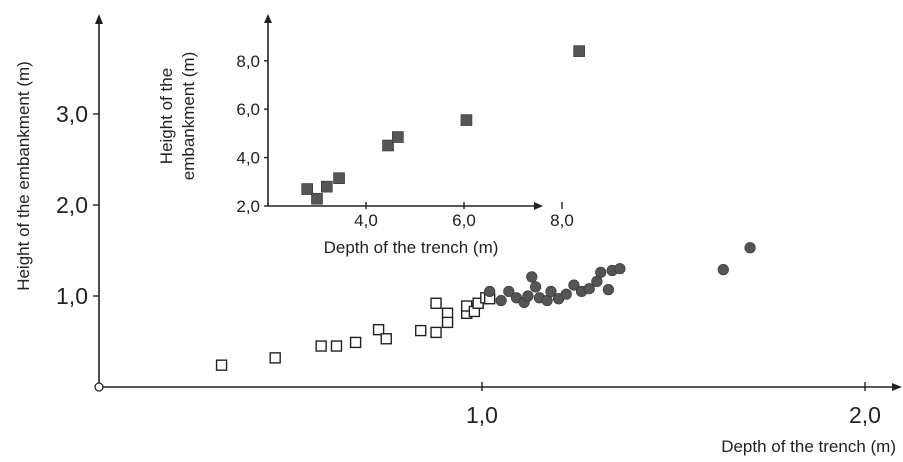 The height and width of the screenshot is (462, 903). What do you see at coordinates (897, 387) in the screenshot?
I see `main-x-axis-arrow` at bounding box center [897, 387].